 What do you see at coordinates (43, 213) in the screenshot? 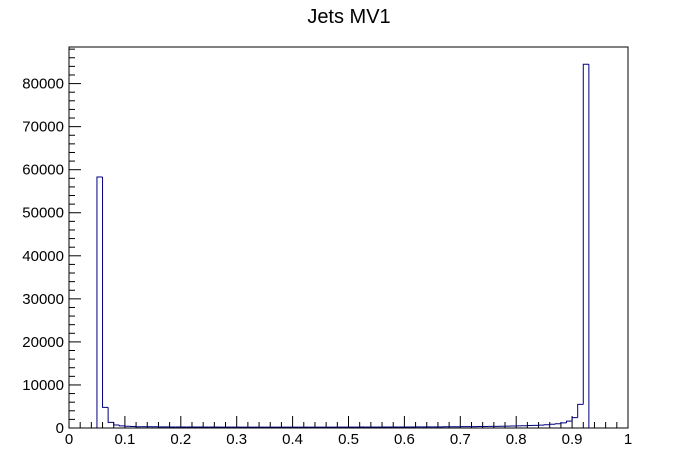
I see `y-tick-label: 50000` at bounding box center [43, 213].